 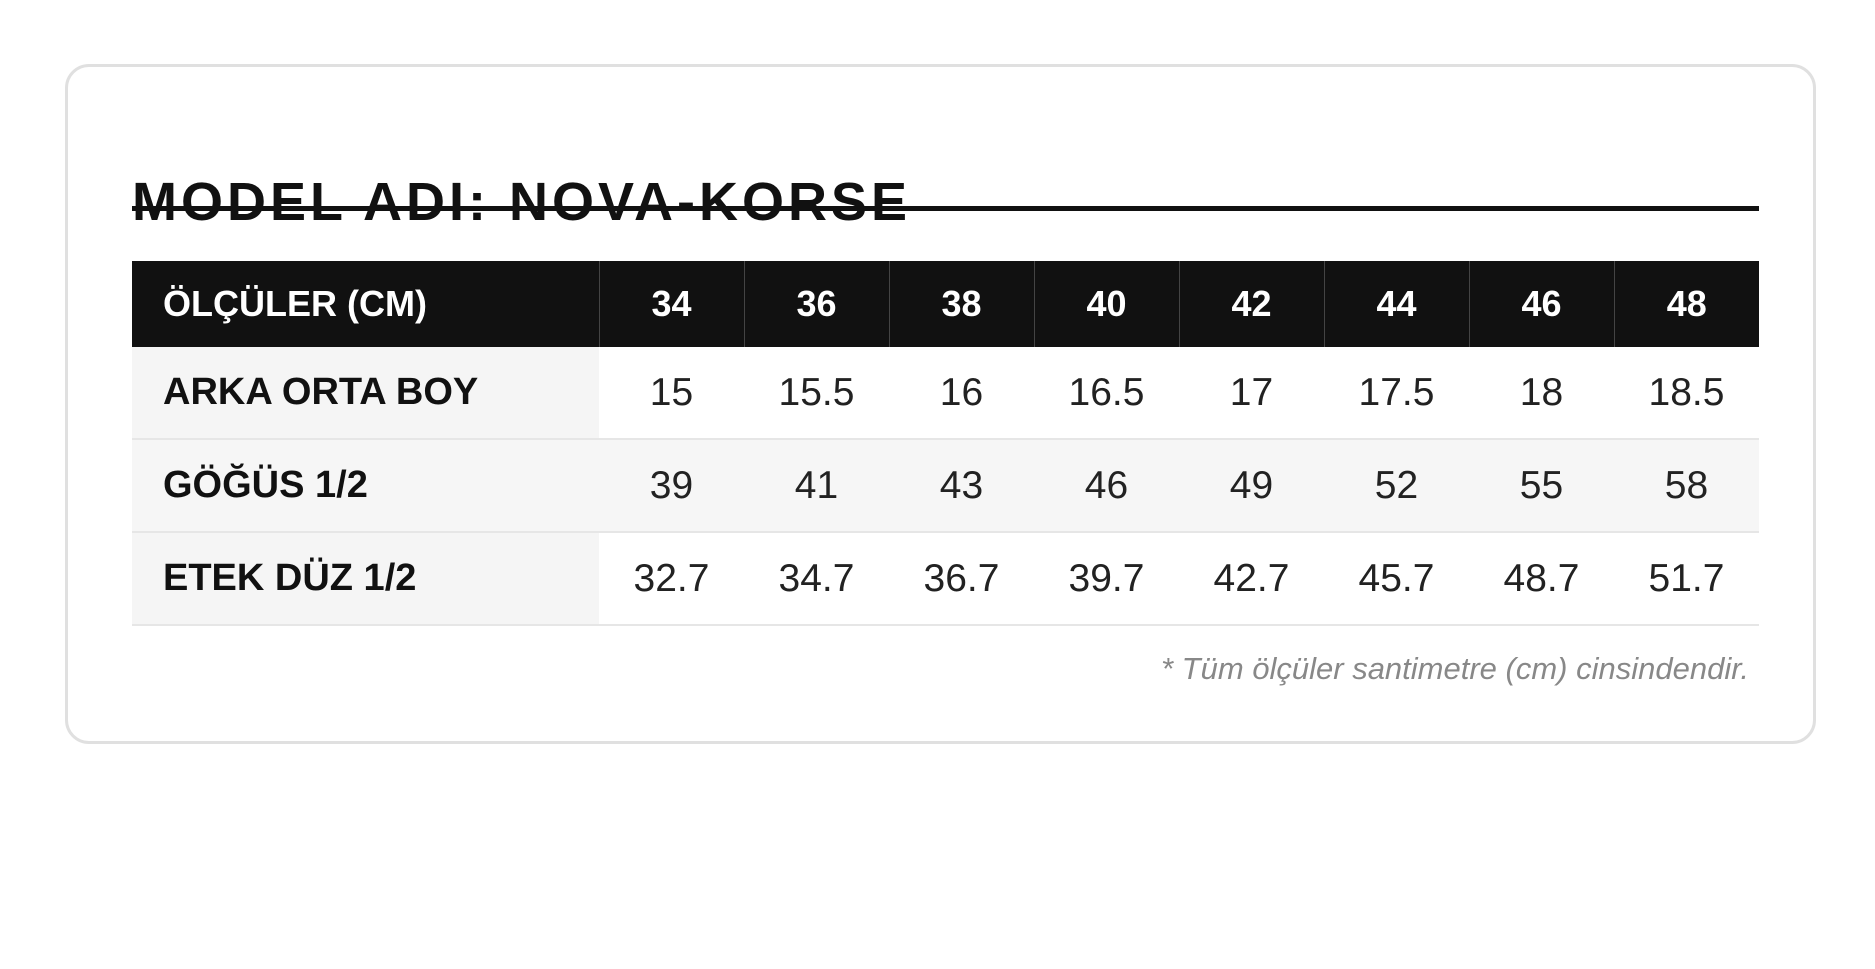 I want to click on measure-value: 48.7, so click(x=1541, y=579).